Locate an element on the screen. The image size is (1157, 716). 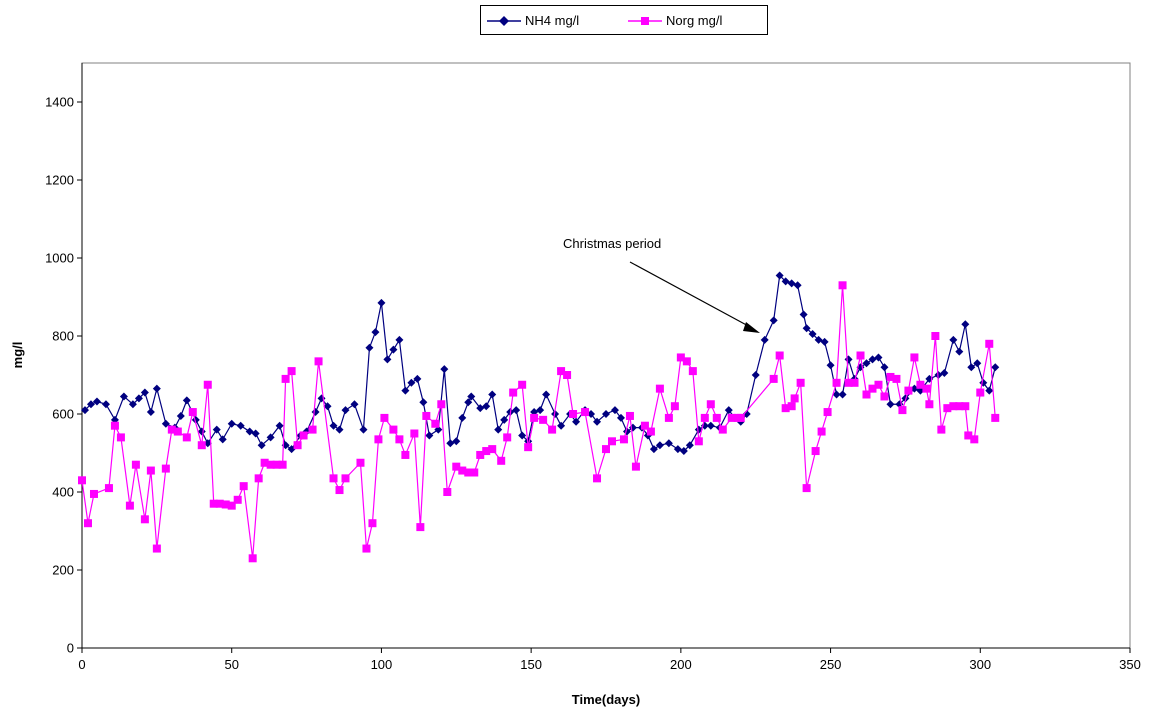
legend-item-norg: Norg mg/l is located at coordinates (695, 21).